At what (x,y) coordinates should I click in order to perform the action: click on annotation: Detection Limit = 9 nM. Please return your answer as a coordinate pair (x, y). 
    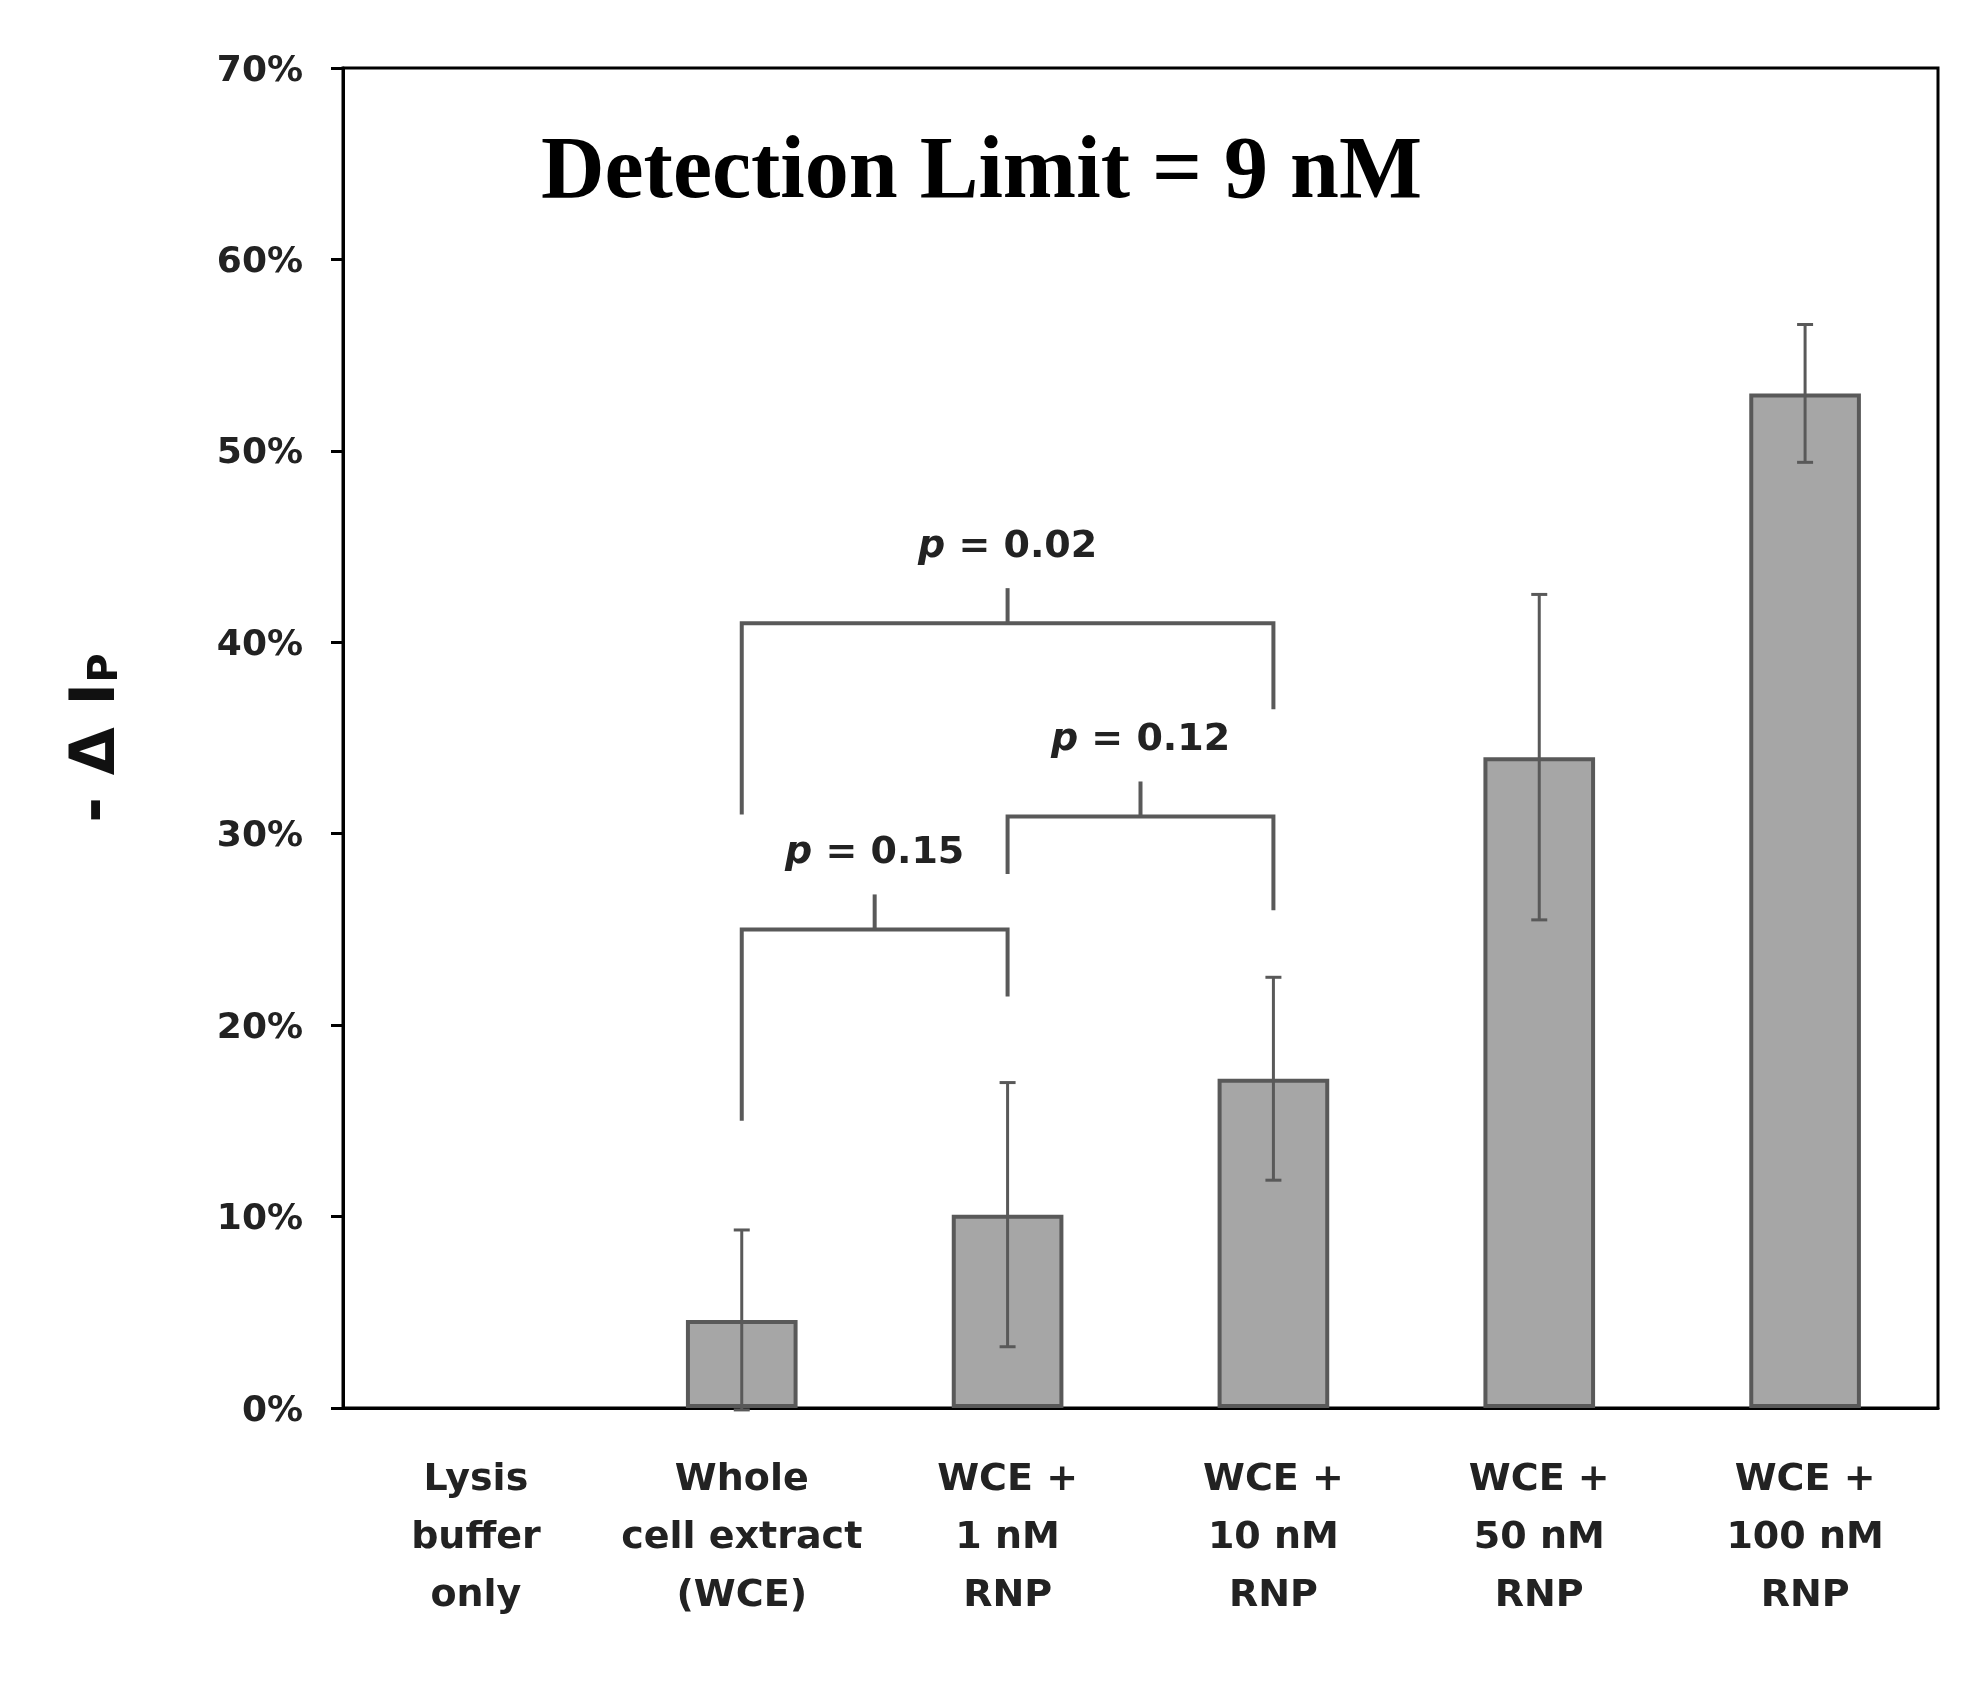
    Looking at the image, I should click on (982, 167).